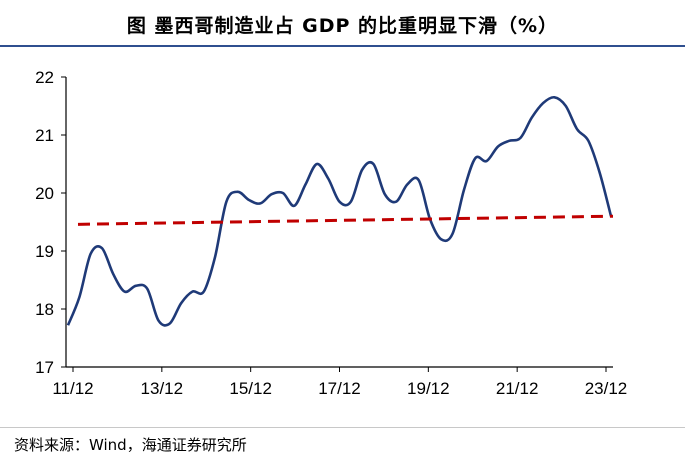 The width and height of the screenshot is (685, 462). What do you see at coordinates (342, 444) in the screenshot?
I see `source-footer: 资料来源：Wind，海通证券研究所` at bounding box center [342, 444].